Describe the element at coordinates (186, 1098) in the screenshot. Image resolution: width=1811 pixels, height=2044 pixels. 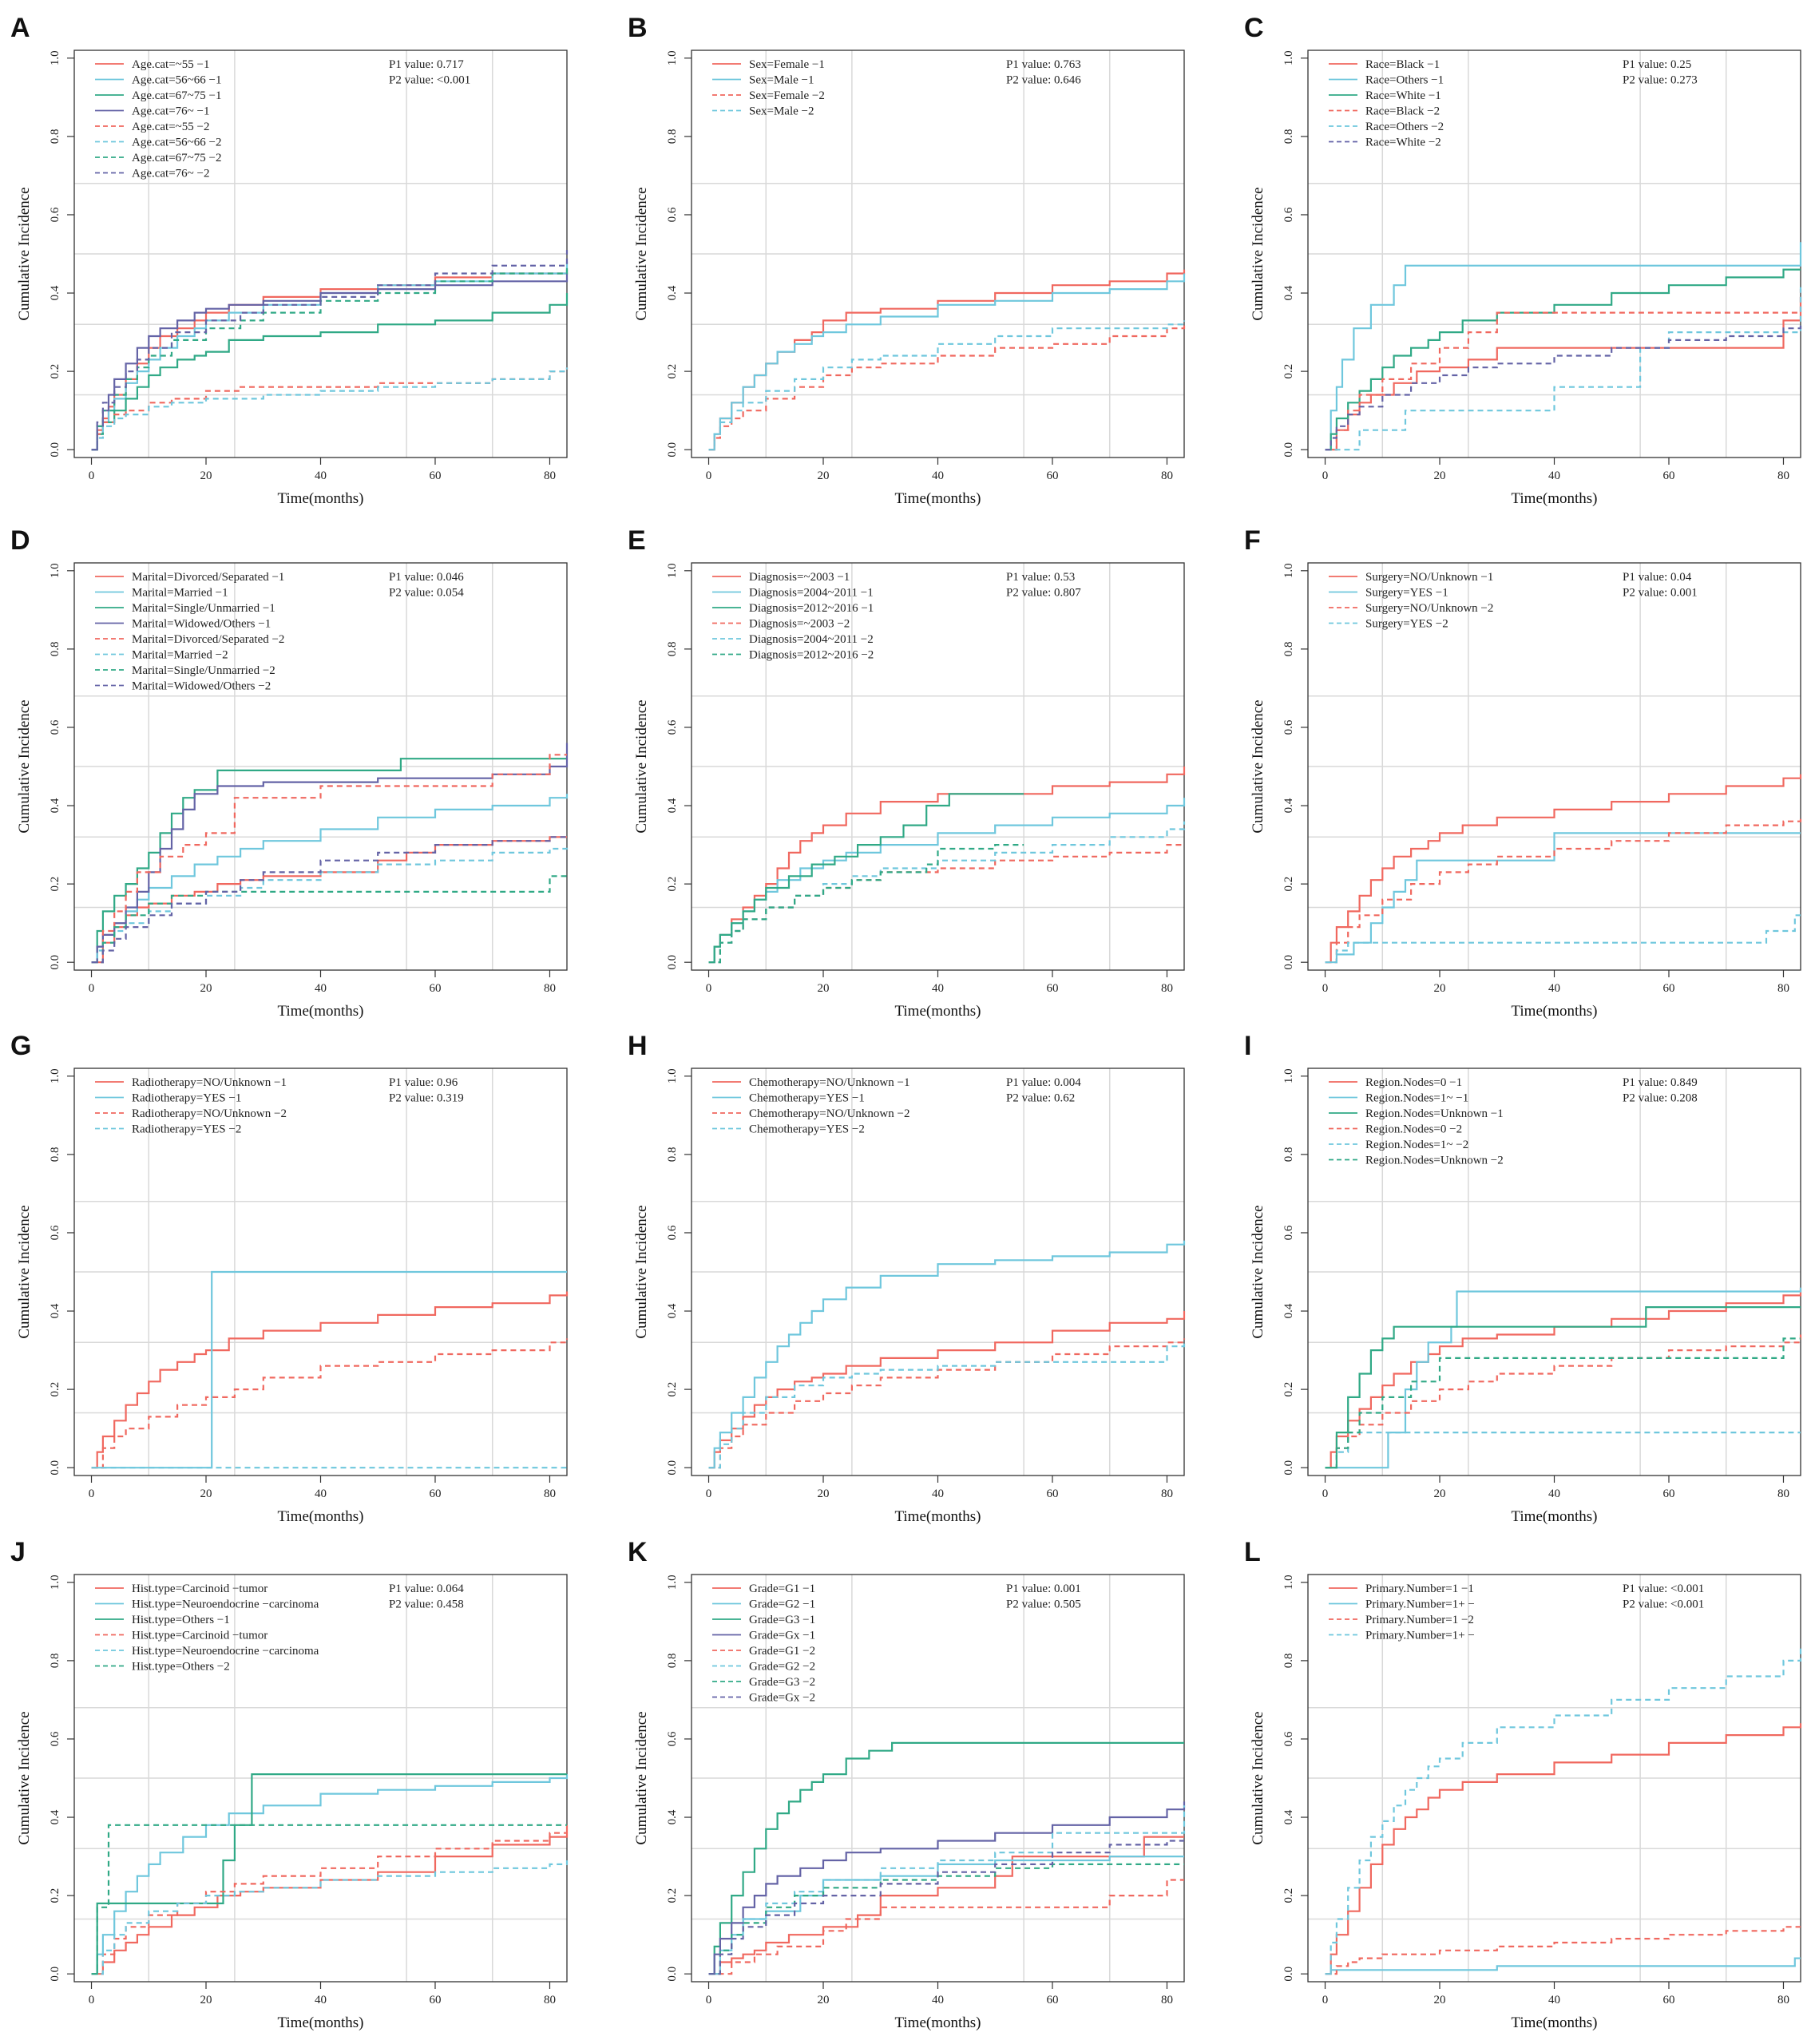
I see `legend-entry: Radiotherapy=YES −1` at that location.